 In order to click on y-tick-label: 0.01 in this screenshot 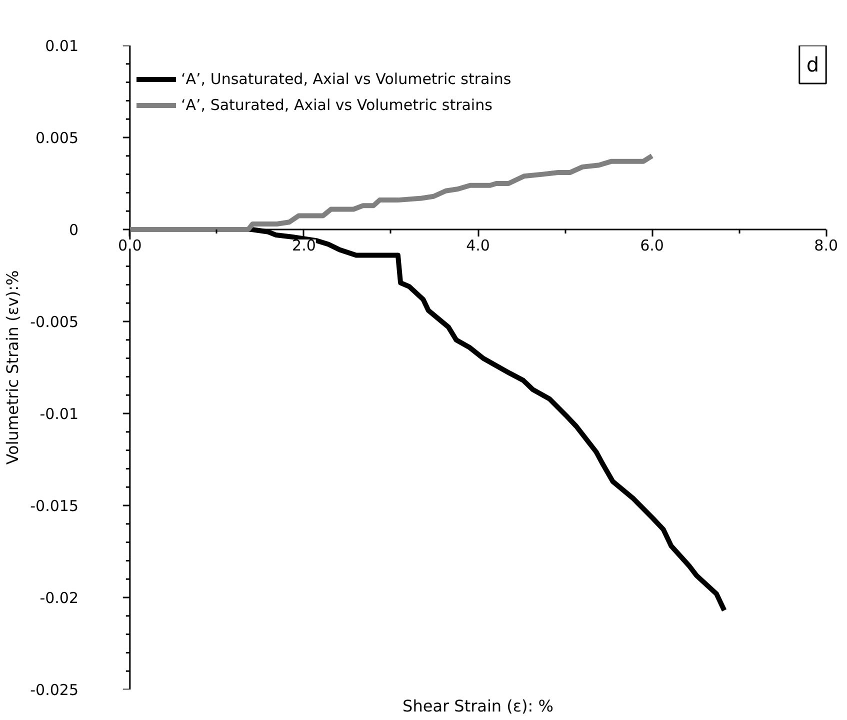, I will do `click(62, 46)`.